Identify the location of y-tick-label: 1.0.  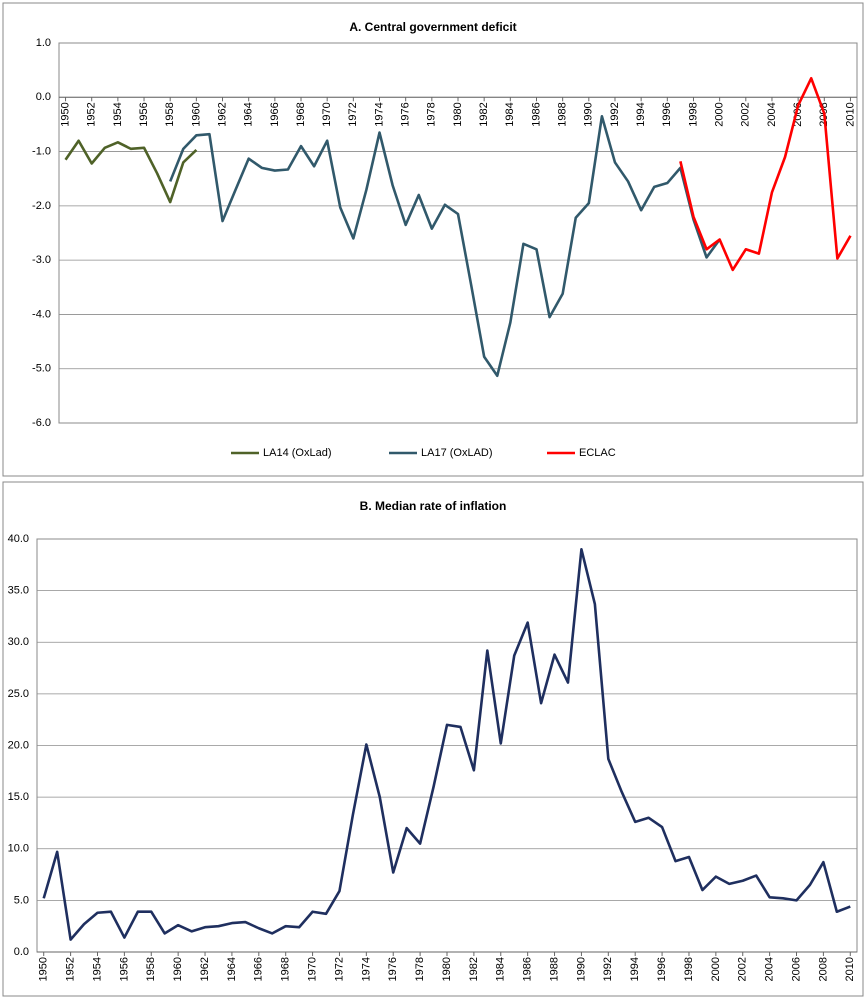
(43, 43).